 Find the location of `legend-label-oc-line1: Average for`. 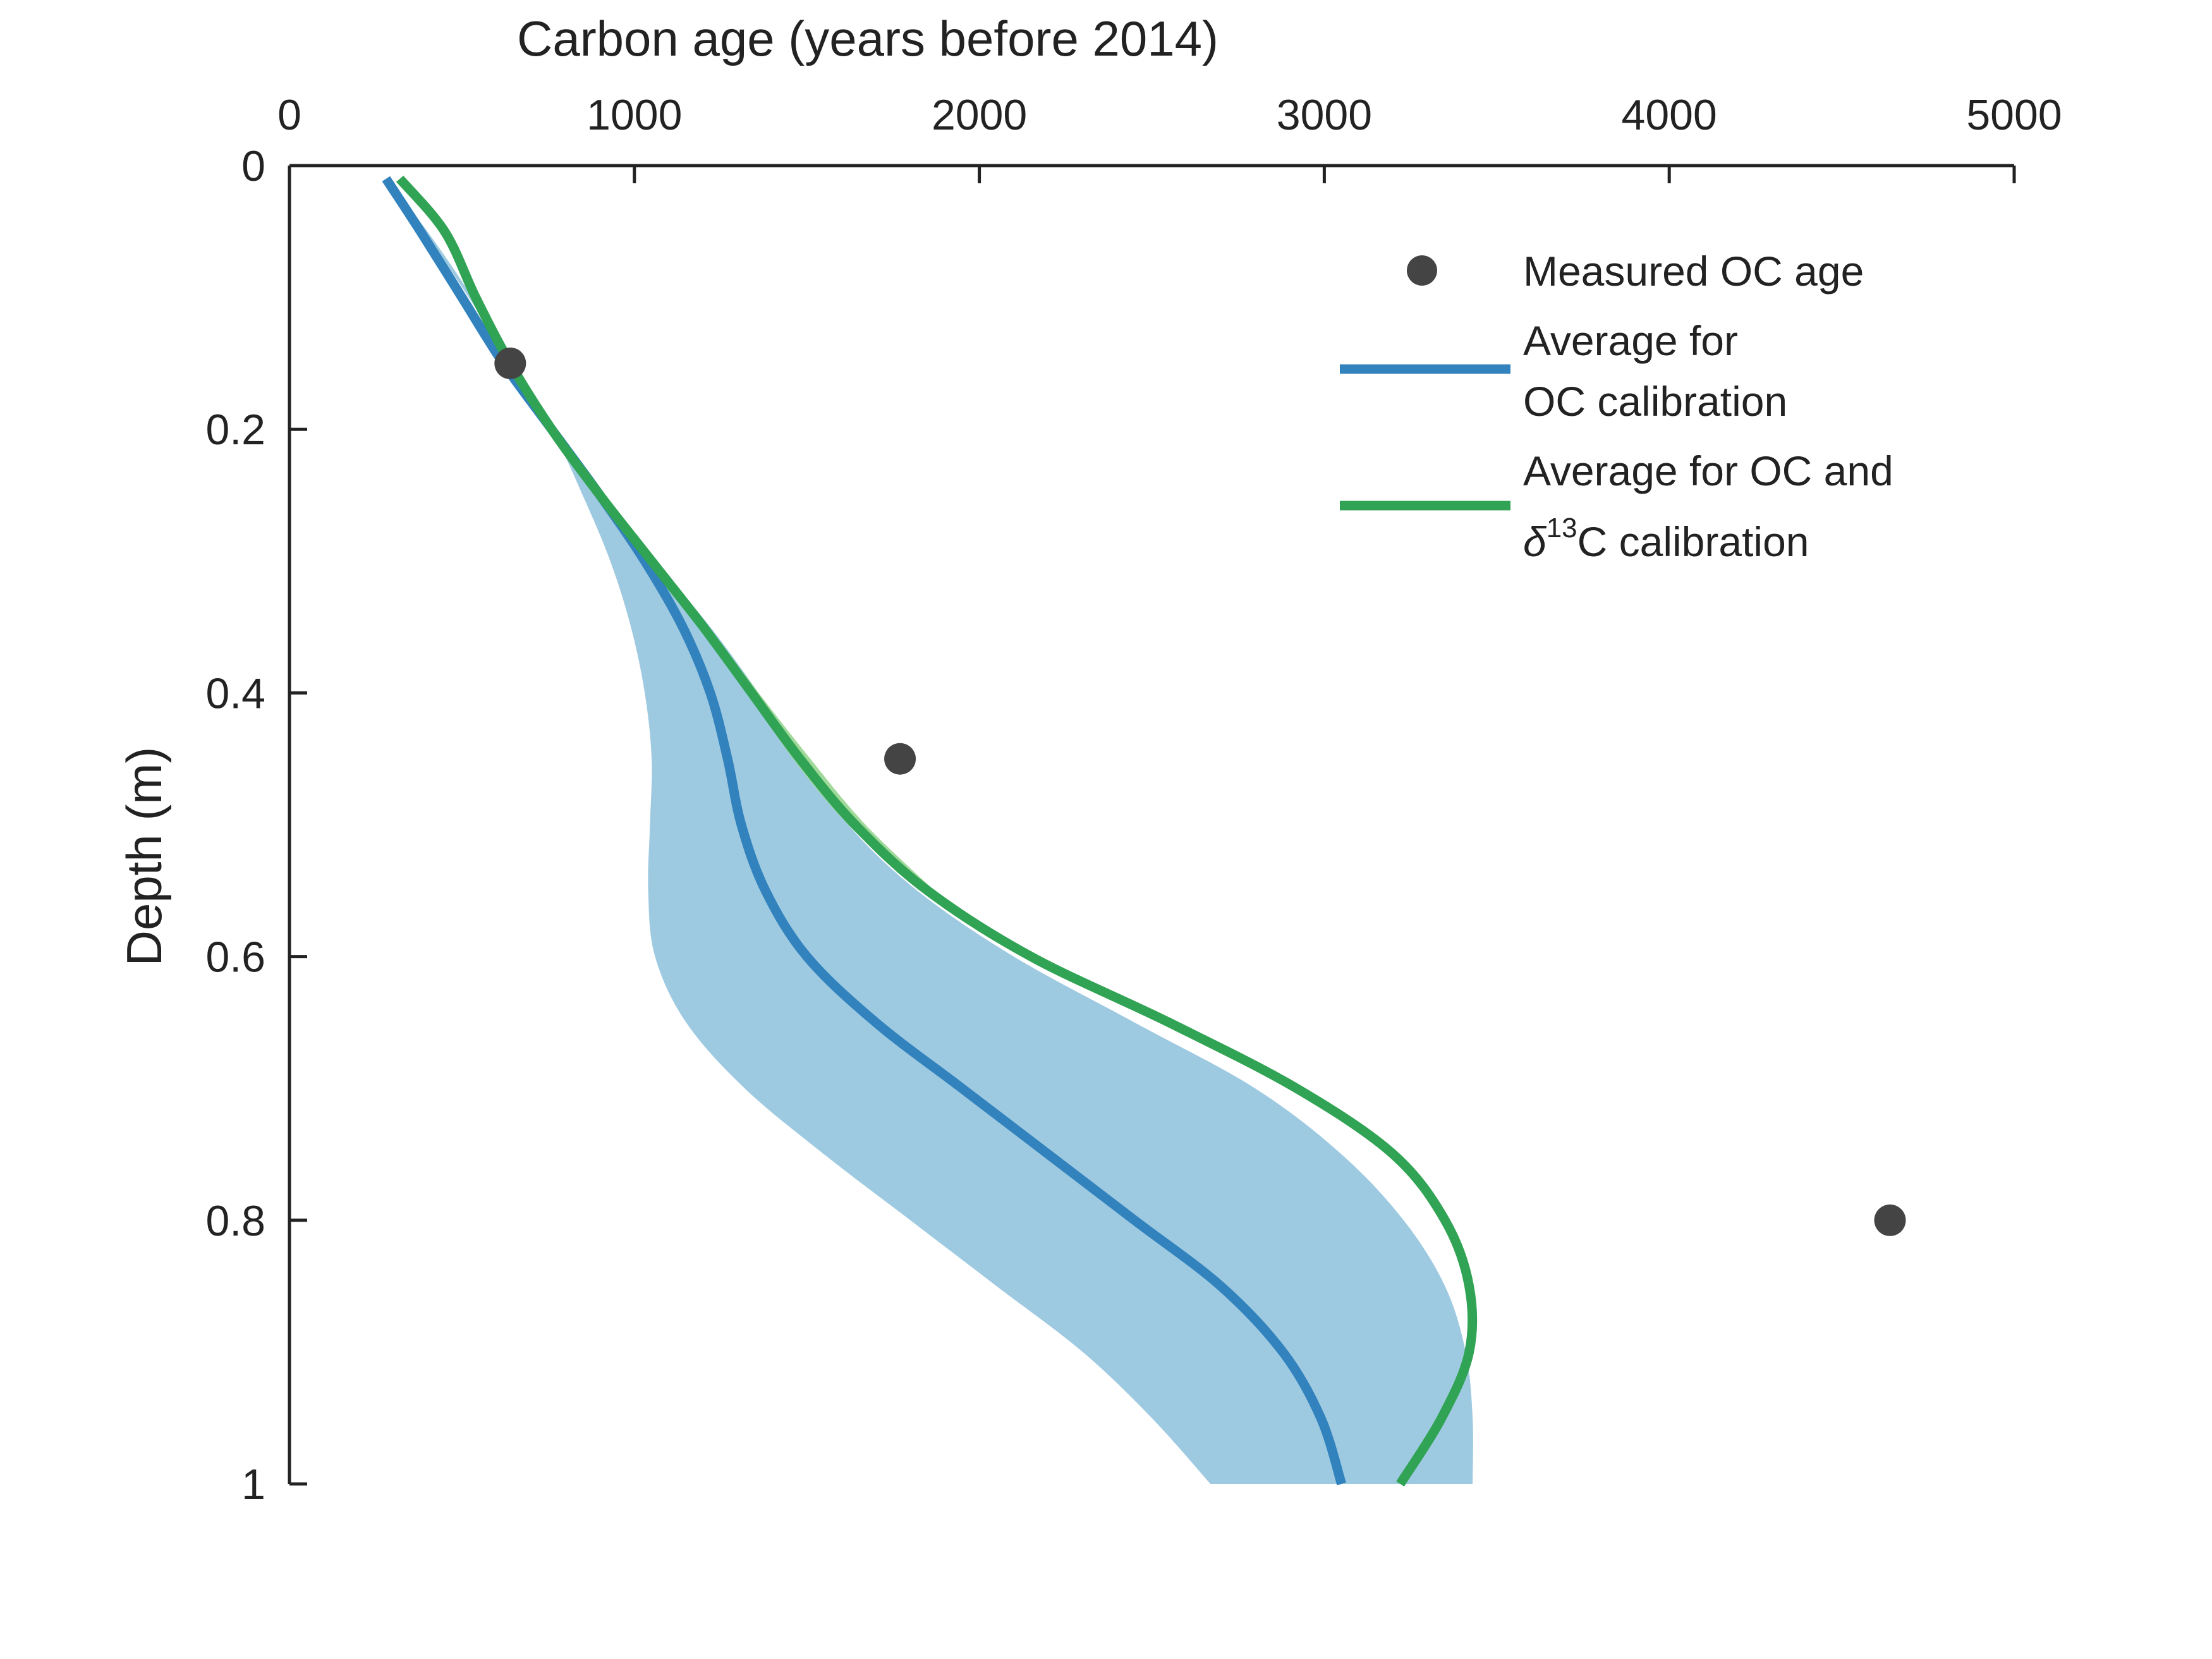

legend-label-oc-line1: Average for is located at coordinates (1631, 340).